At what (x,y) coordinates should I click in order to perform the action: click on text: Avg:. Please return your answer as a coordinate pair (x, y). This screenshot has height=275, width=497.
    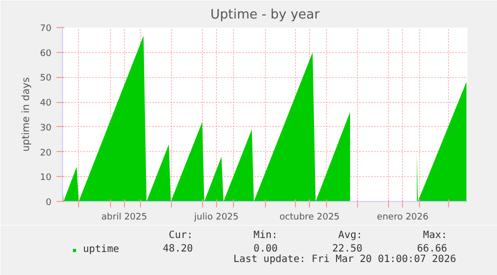
    Looking at the image, I should click on (350, 235).